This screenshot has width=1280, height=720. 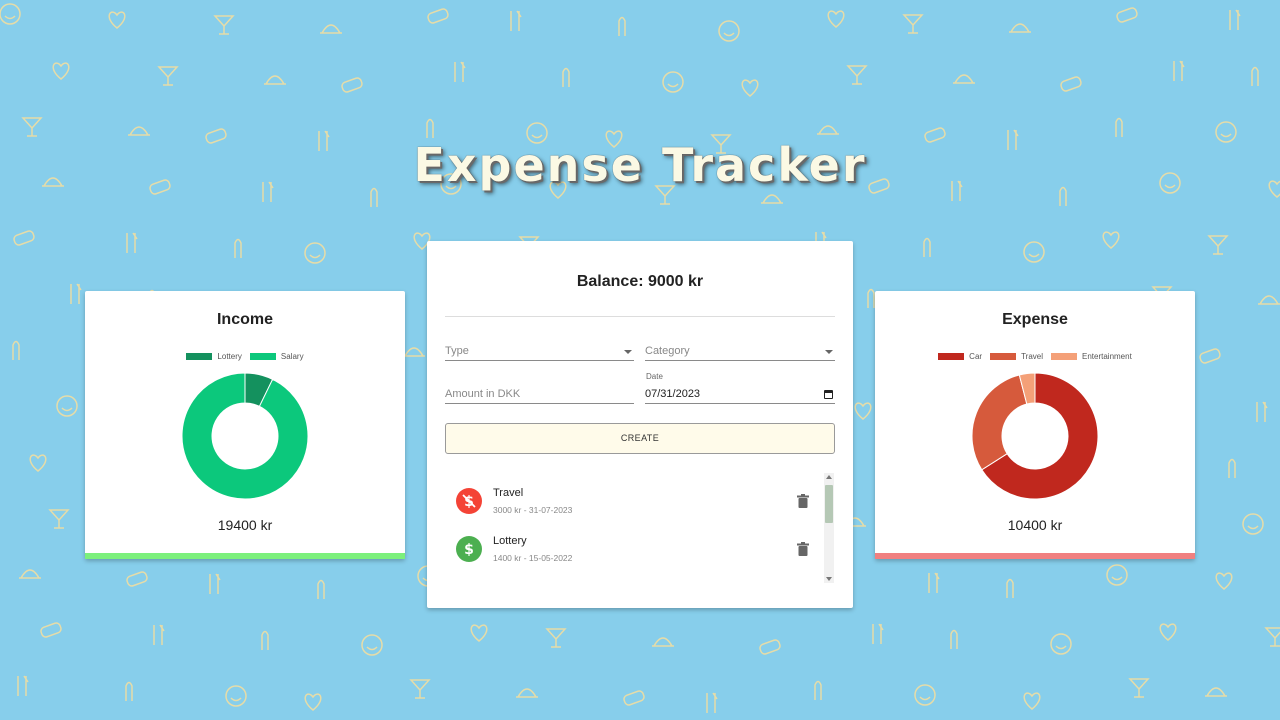 What do you see at coordinates (276, 356) in the screenshot?
I see `legend-item-salary: Salary` at bounding box center [276, 356].